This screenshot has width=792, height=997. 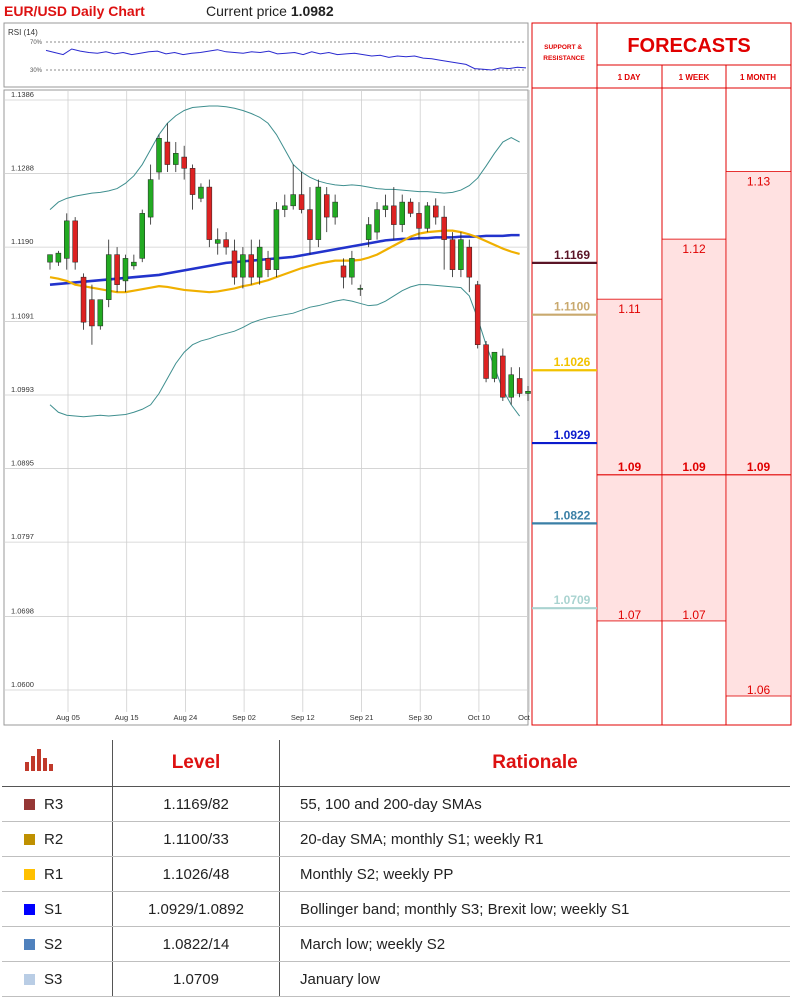 I want to click on sr-level-value: 1.1169, so click(x=572, y=255).